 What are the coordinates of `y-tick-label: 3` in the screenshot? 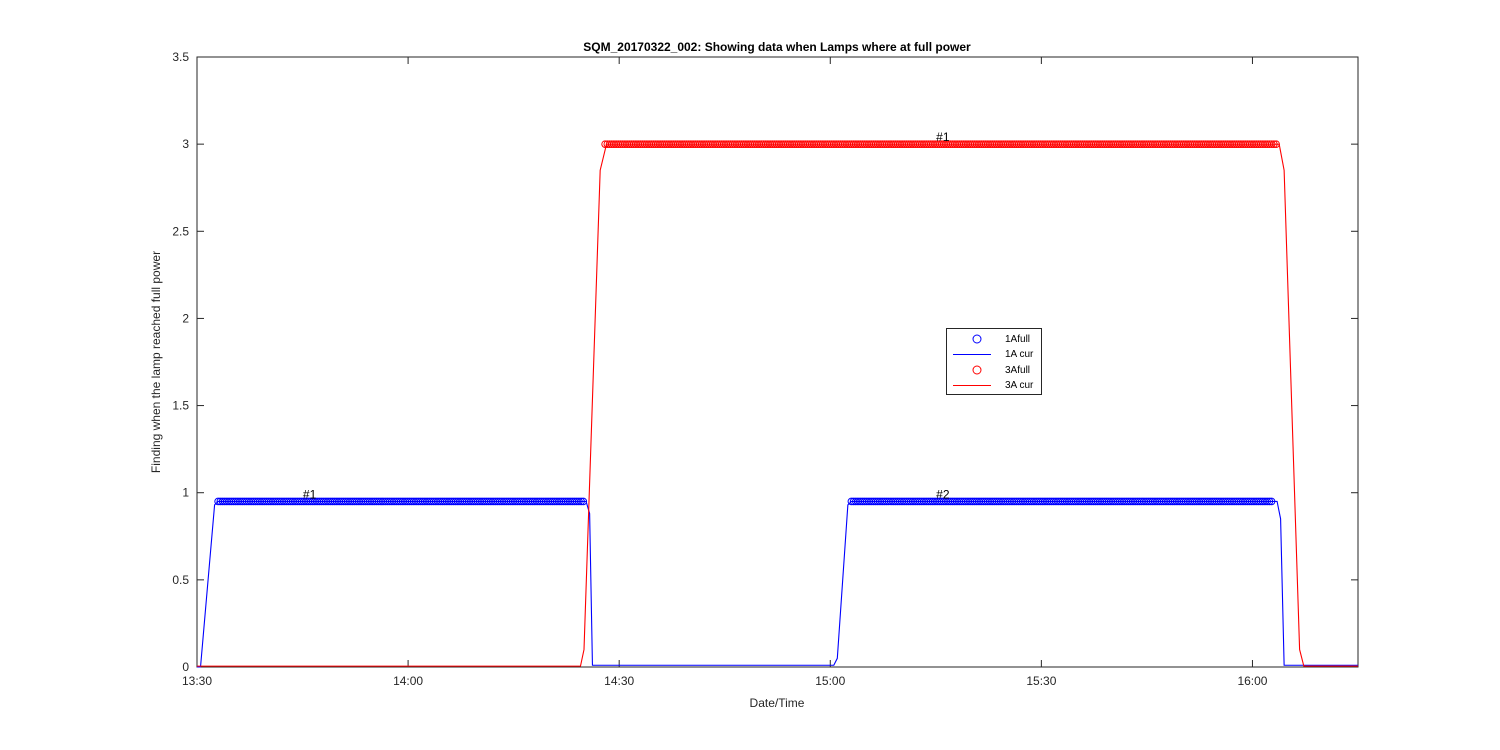 It's located at (185, 144).